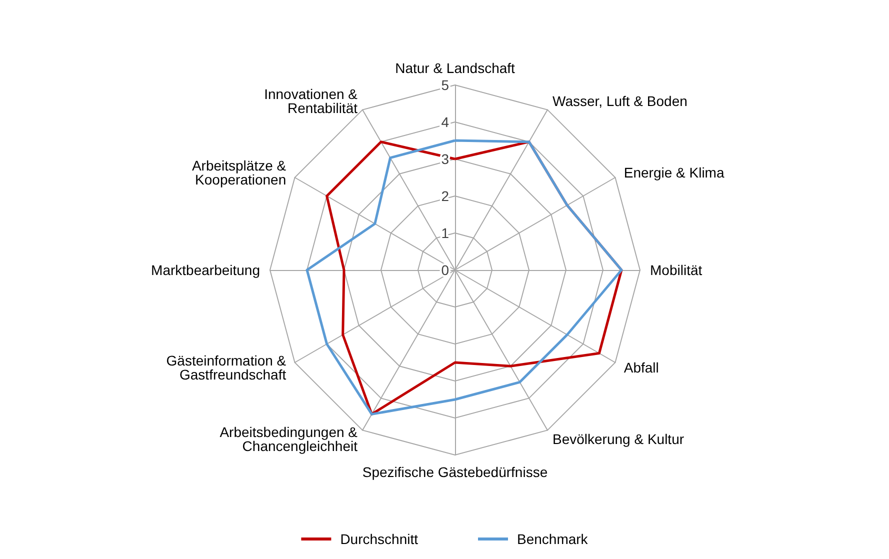  I want to click on spoke-label: Arbeitsplätze & Kooperationen, so click(239, 173).